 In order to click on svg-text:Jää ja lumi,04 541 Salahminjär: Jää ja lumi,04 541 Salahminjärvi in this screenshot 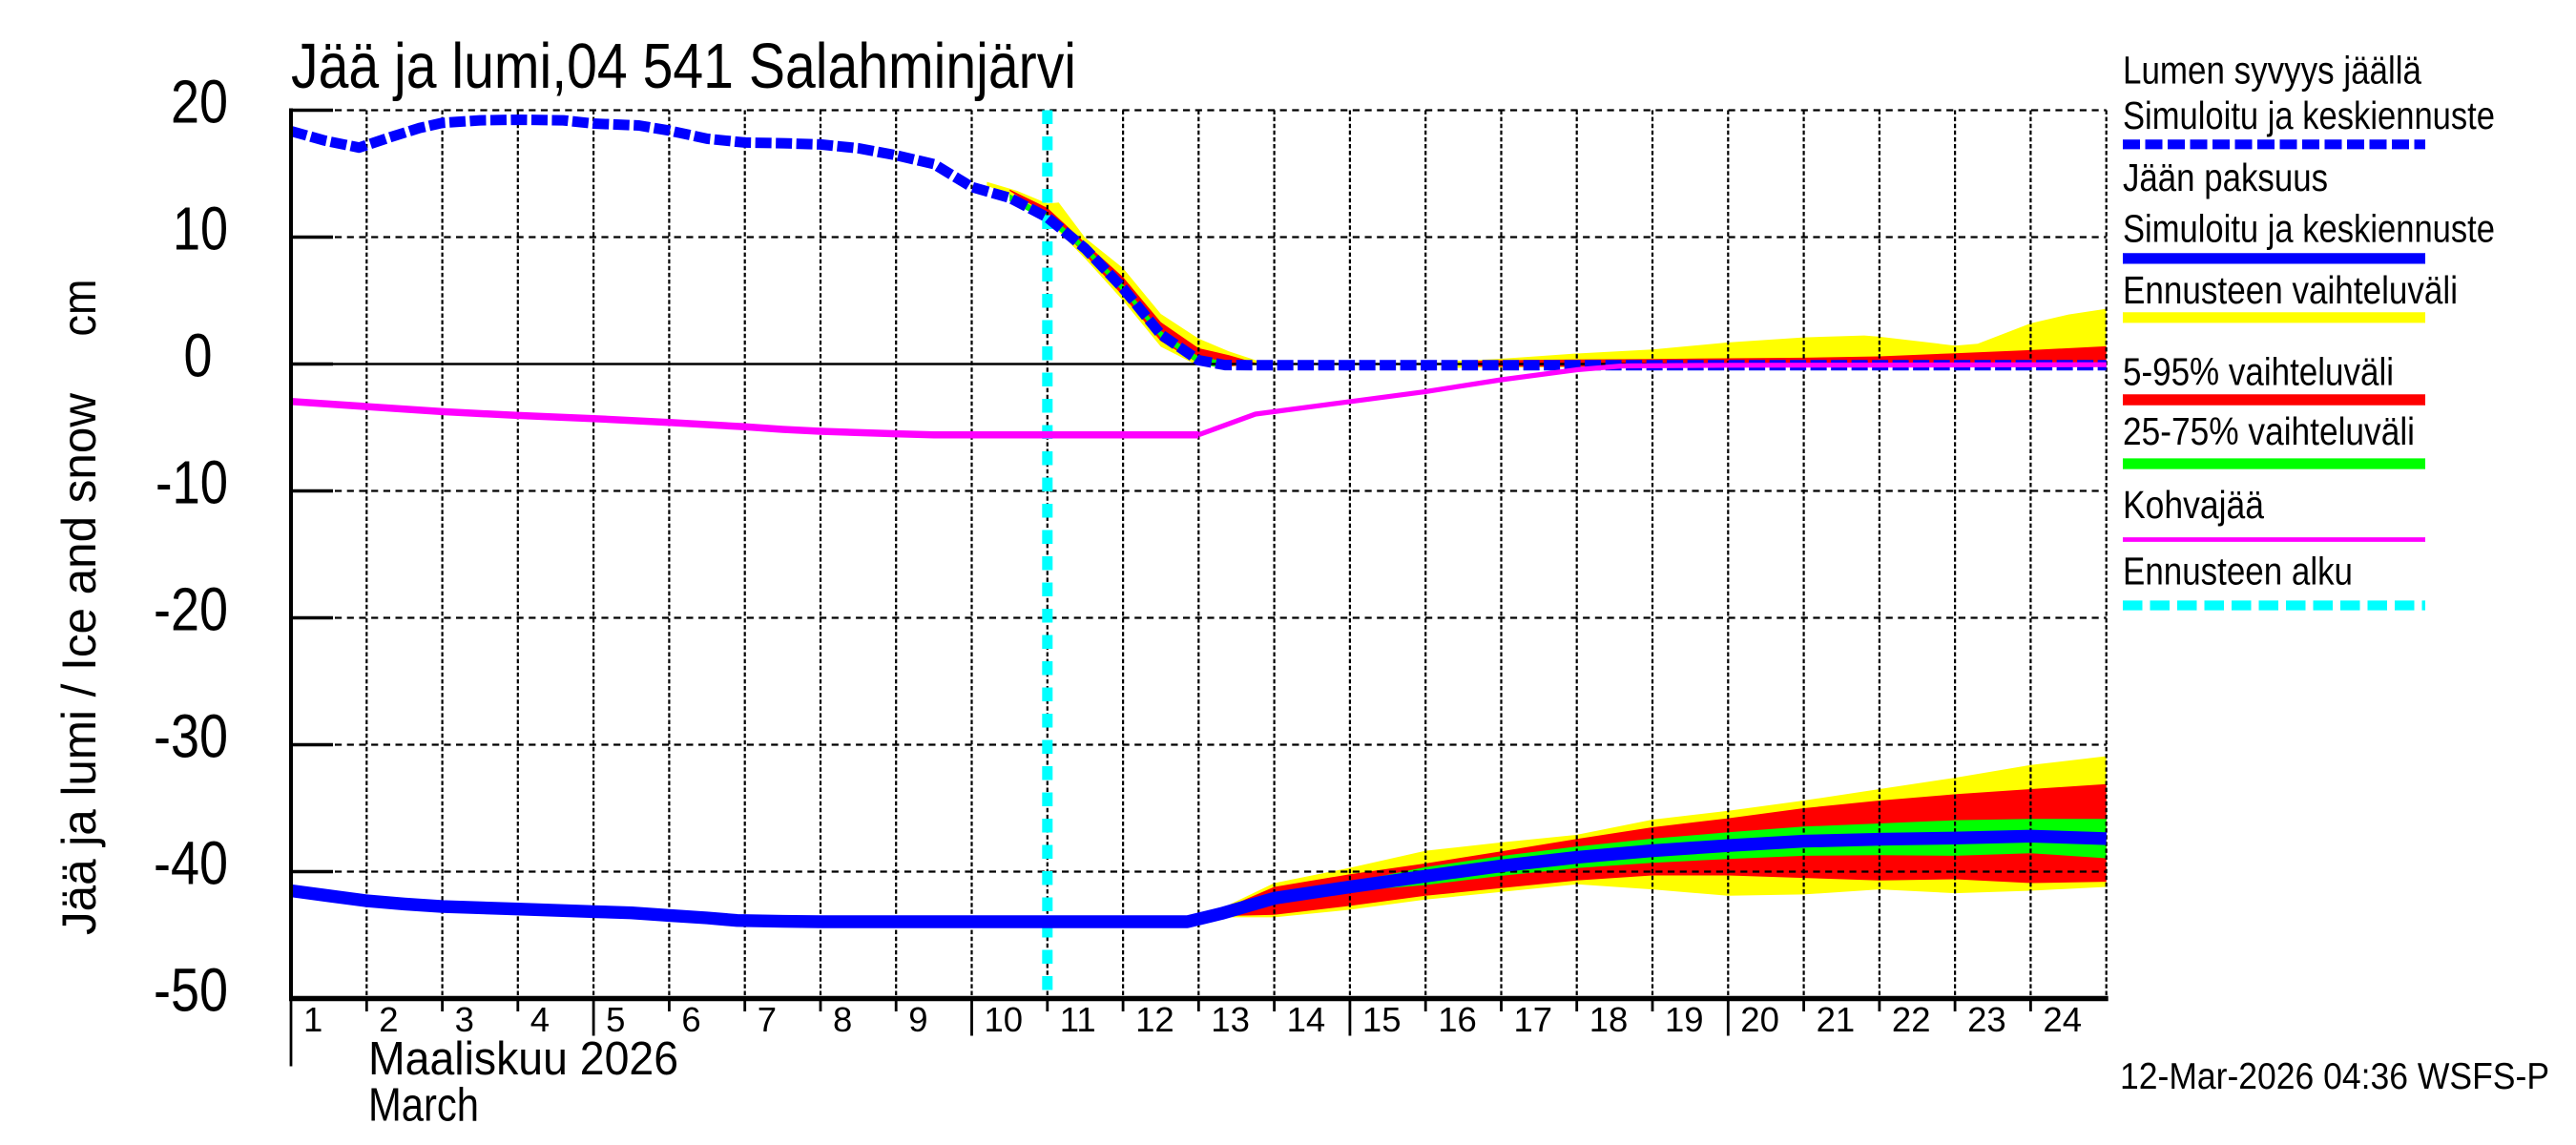, I will do `click(683, 66)`.